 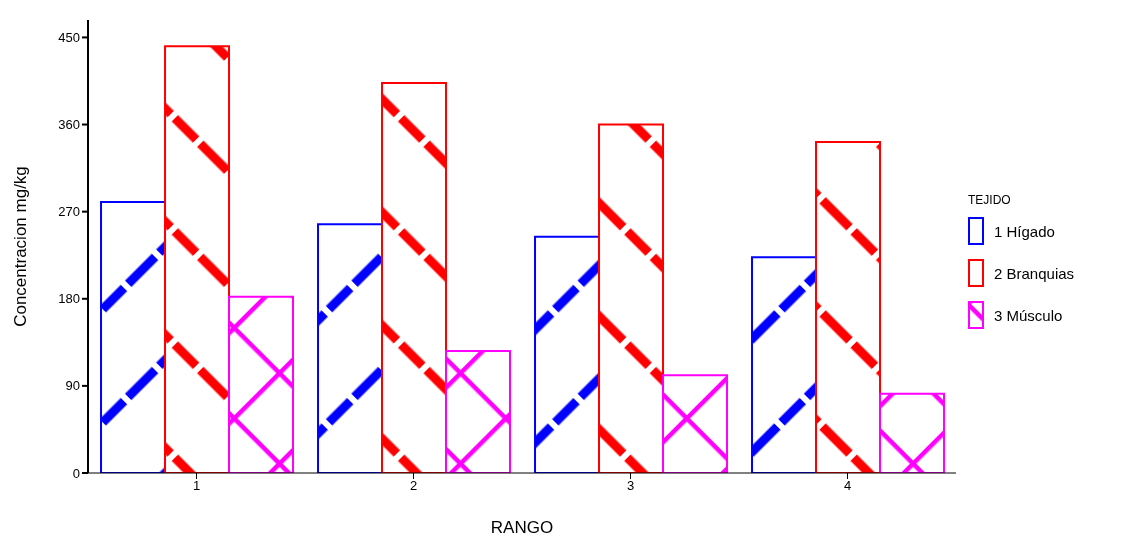 What do you see at coordinates (522, 527) in the screenshot?
I see `x-axis-title: RANGO` at bounding box center [522, 527].